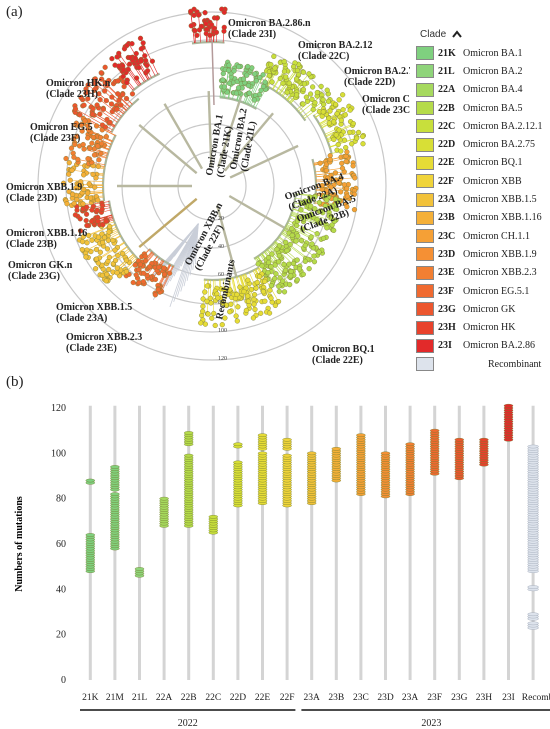  What do you see at coordinates (480, 364) in the screenshot?
I see `legend-item: Recombinant` at bounding box center [480, 364].